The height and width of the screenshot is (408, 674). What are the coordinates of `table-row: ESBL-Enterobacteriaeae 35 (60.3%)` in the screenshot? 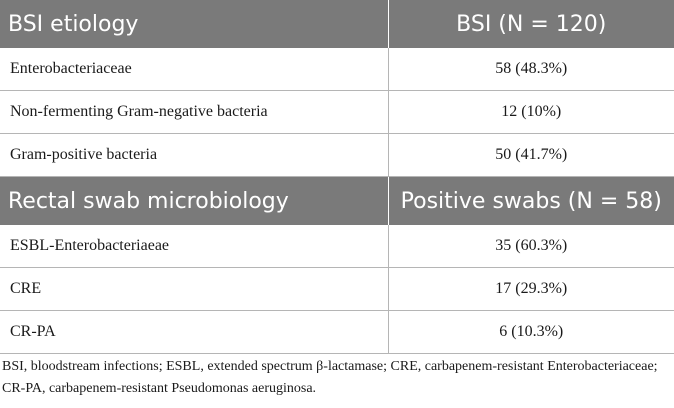 It's located at (337, 246).